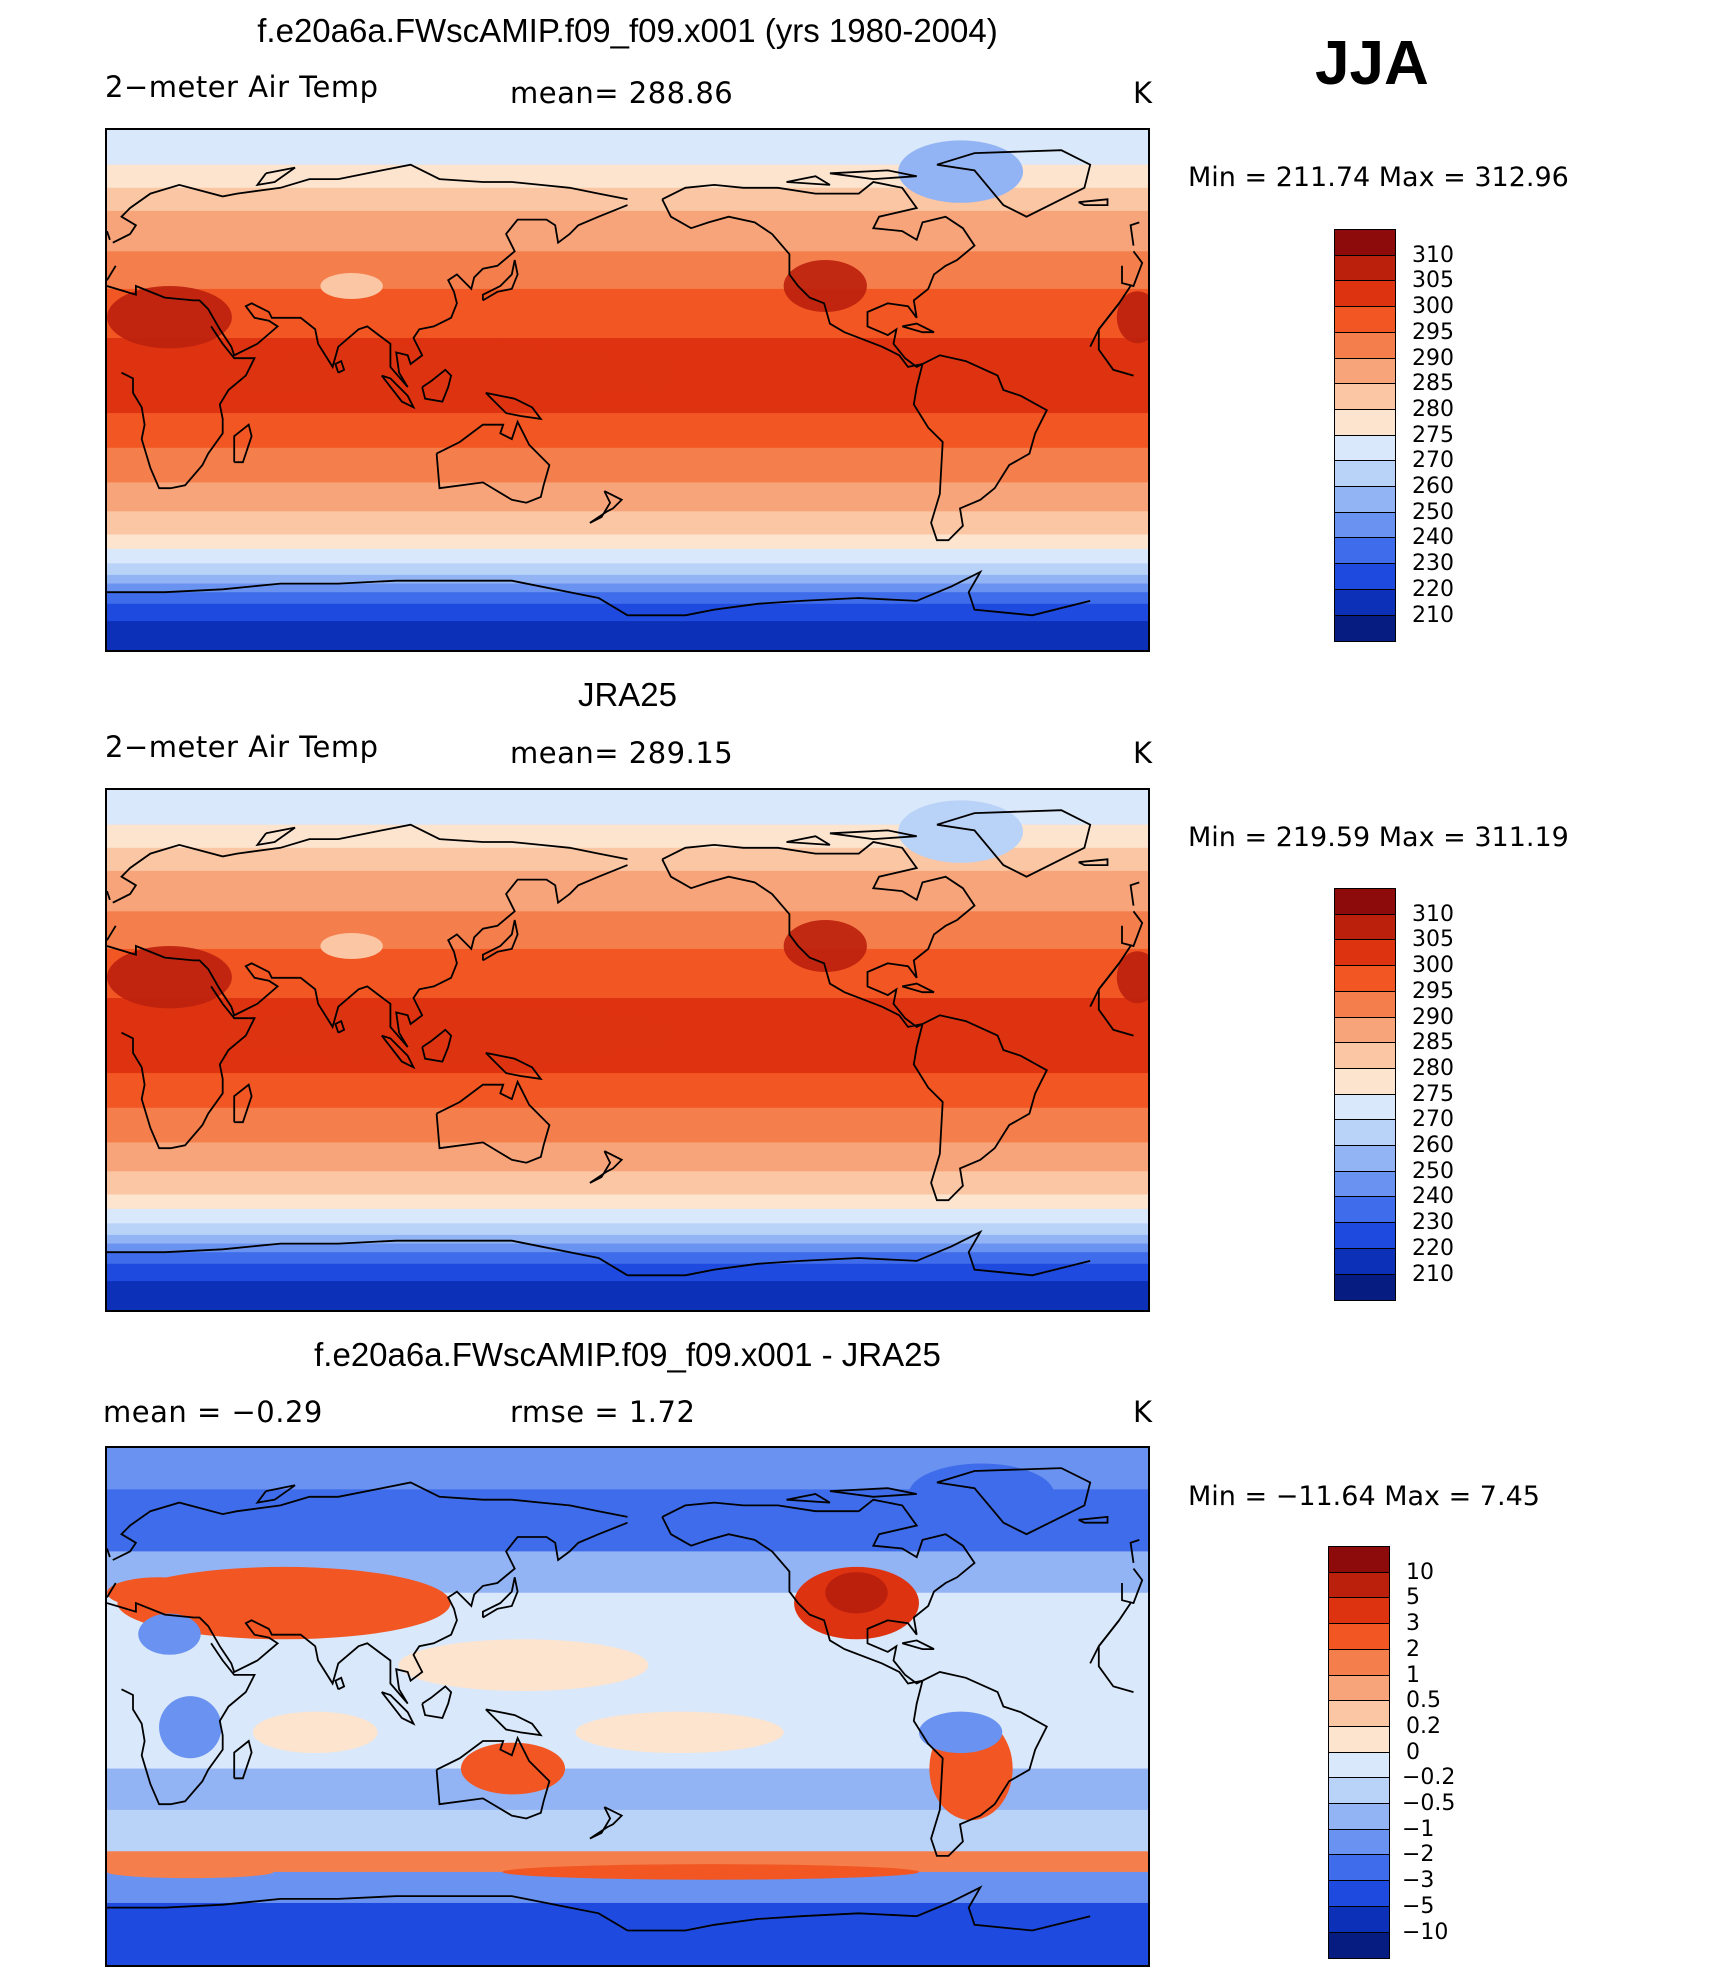  What do you see at coordinates (1364, 1496) in the screenshot?
I see `panel-3-minmax: Min = −11.64 Max = 7.45` at bounding box center [1364, 1496].